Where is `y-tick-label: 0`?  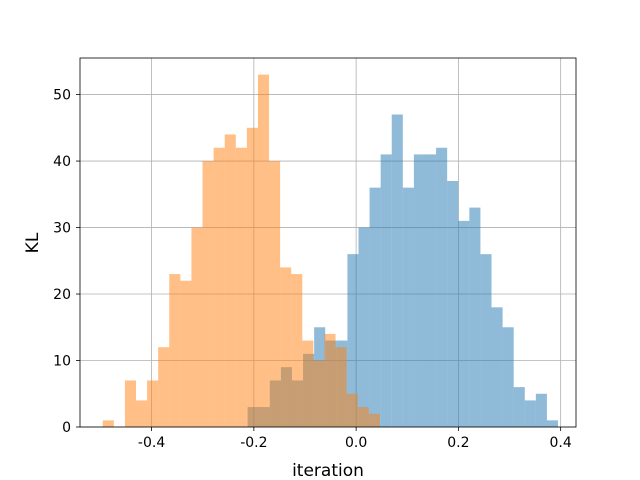
y-tick-label: 0 is located at coordinates (66, 428).